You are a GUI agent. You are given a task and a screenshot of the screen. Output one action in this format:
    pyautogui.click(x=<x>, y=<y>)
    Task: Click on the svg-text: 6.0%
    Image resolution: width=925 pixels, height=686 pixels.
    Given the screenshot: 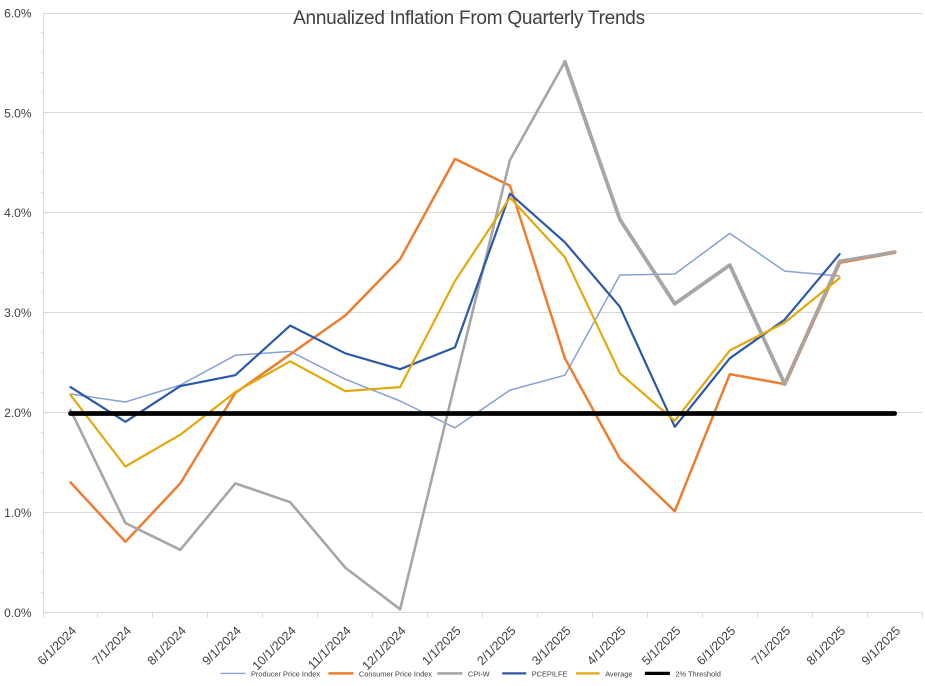 What is the action you would take?
    pyautogui.click(x=18, y=13)
    